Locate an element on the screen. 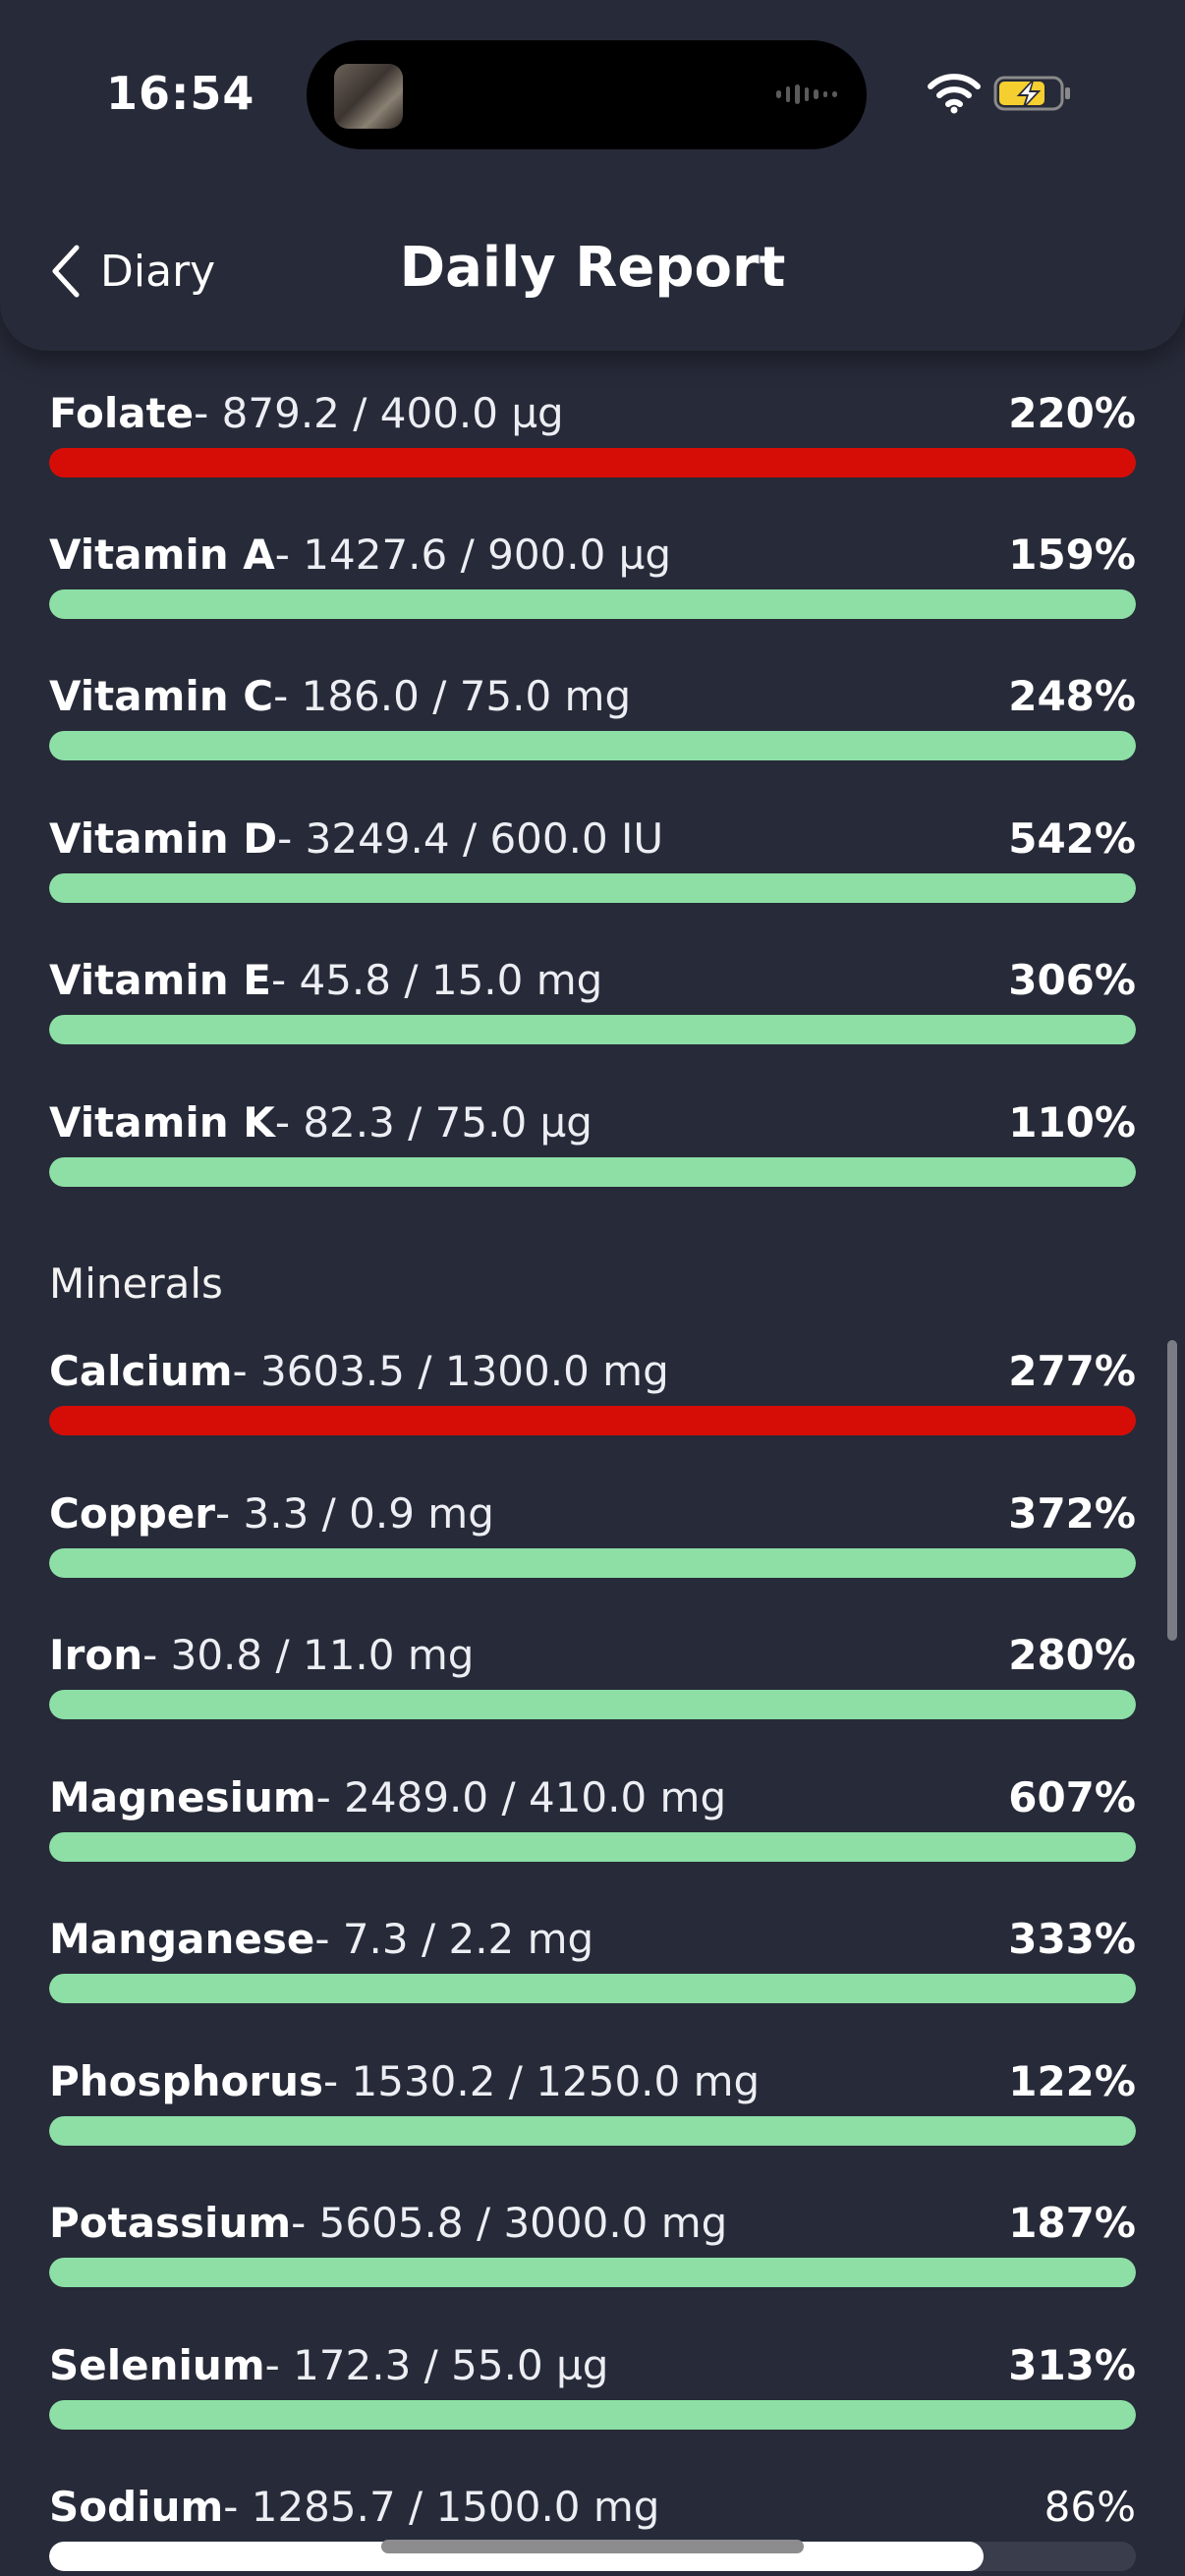  nutrient-row-vitamin-a: Vitamin A- 1427.6 / 900.0 µg 159% is located at coordinates (592, 579).